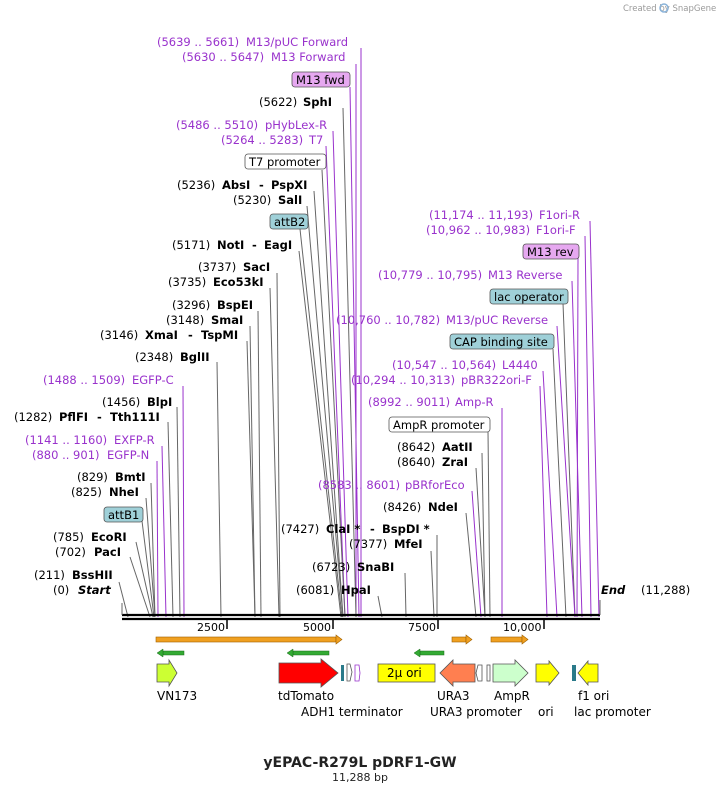 The image size is (721, 793). I want to click on zrai-pos: (8640), so click(416, 462).